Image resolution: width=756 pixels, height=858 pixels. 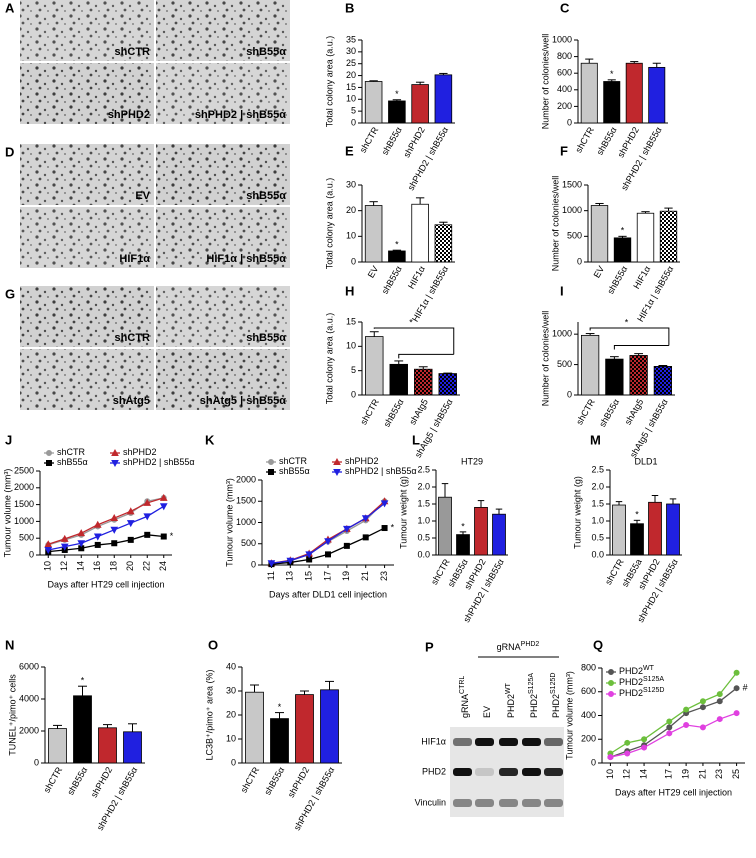 What do you see at coordinates (610, 774) in the screenshot?
I see `x-tick-label: 10` at bounding box center [610, 774].